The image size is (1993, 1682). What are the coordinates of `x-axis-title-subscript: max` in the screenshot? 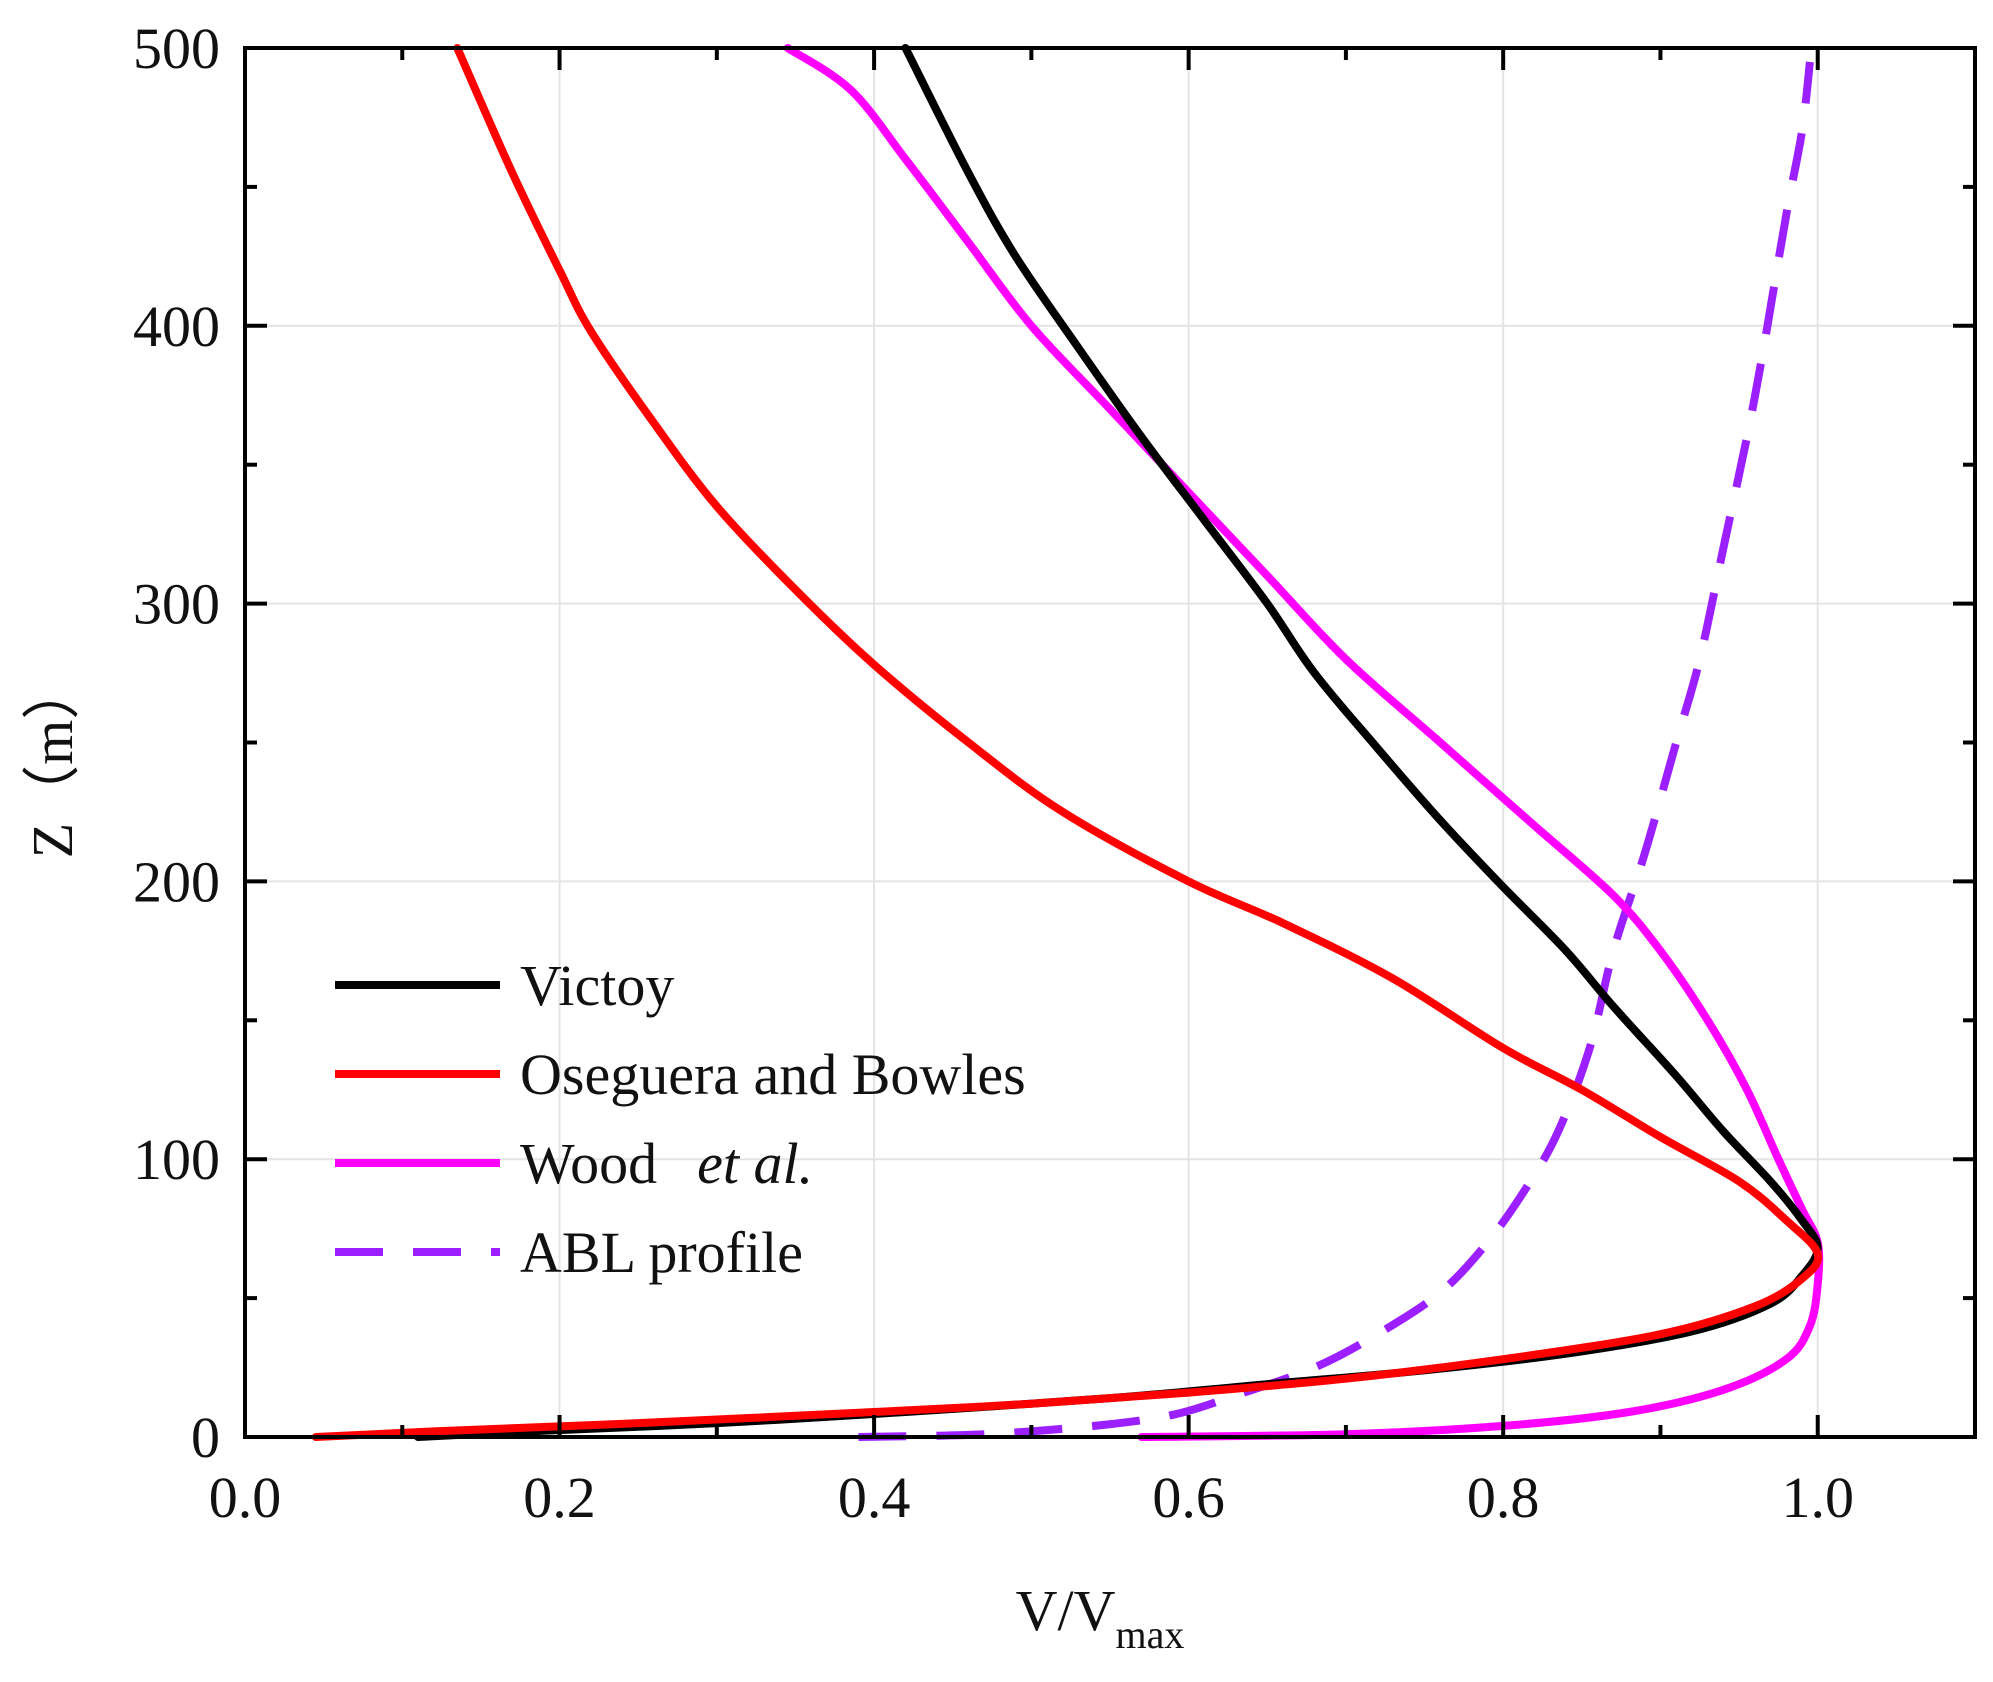 It's located at (1150, 1634).